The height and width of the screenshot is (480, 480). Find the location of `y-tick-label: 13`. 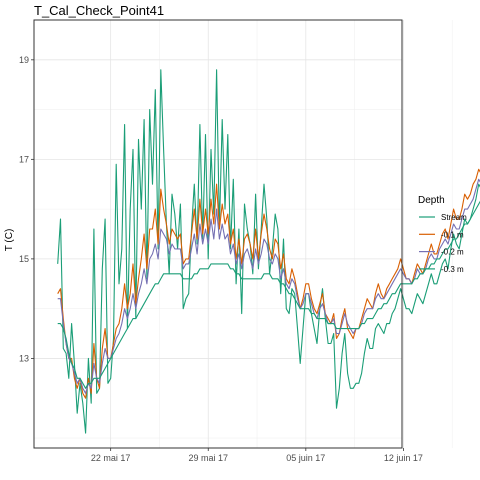

y-tick-label: 13 is located at coordinates (24, 358).